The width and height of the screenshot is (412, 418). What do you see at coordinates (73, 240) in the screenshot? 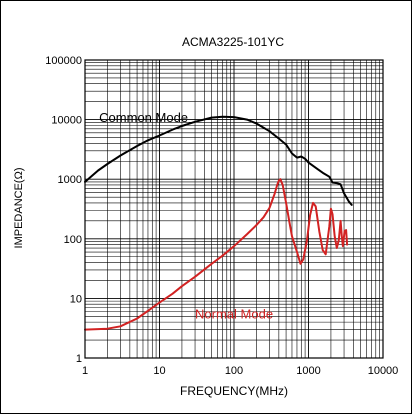
I see `y-tick-label: 100` at bounding box center [73, 240].